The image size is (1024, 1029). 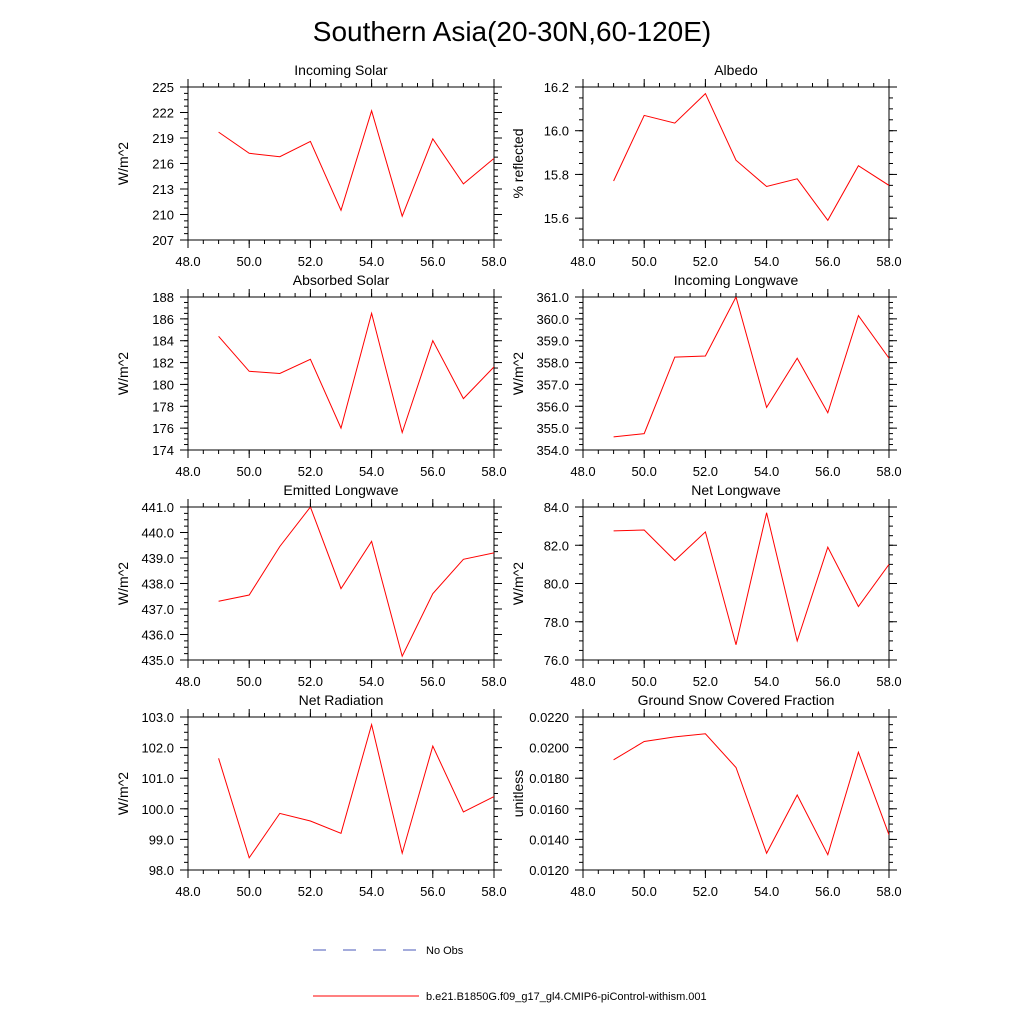 I want to click on panel-title: Net Radiation, so click(x=341, y=700).